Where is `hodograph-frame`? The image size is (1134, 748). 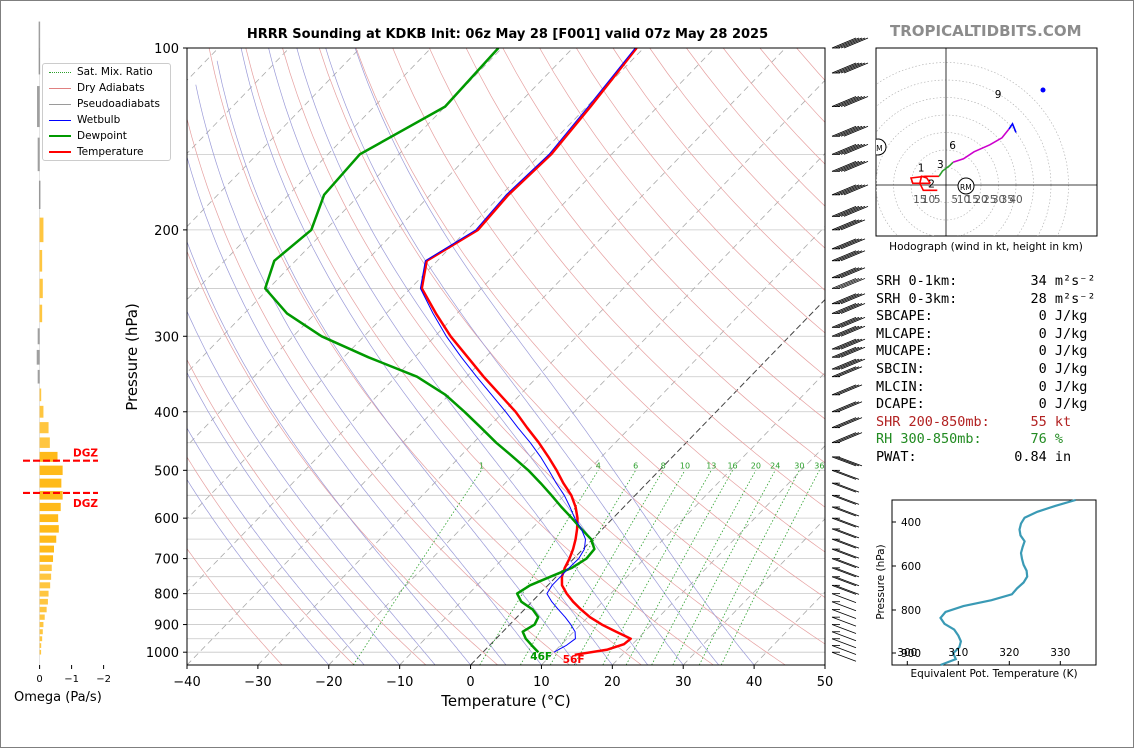 hodograph-frame is located at coordinates (986, 142).